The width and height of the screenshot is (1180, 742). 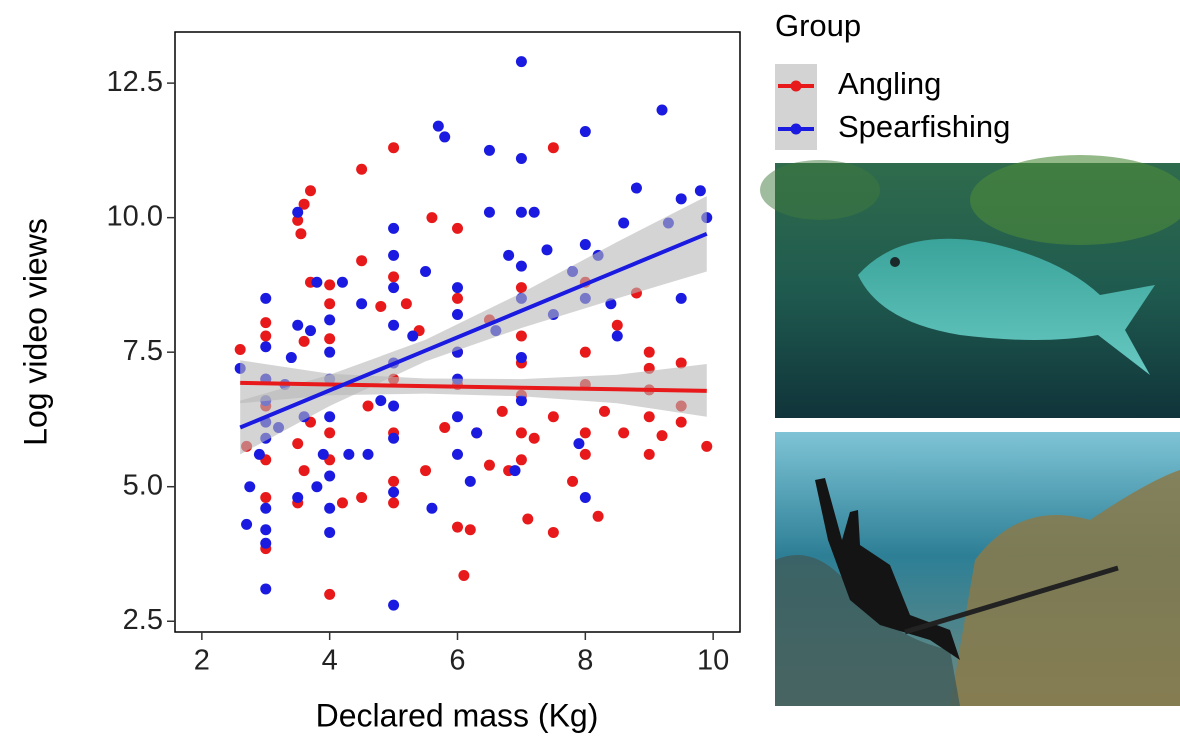 I want to click on x-tick-label: 4, so click(x=330, y=661).